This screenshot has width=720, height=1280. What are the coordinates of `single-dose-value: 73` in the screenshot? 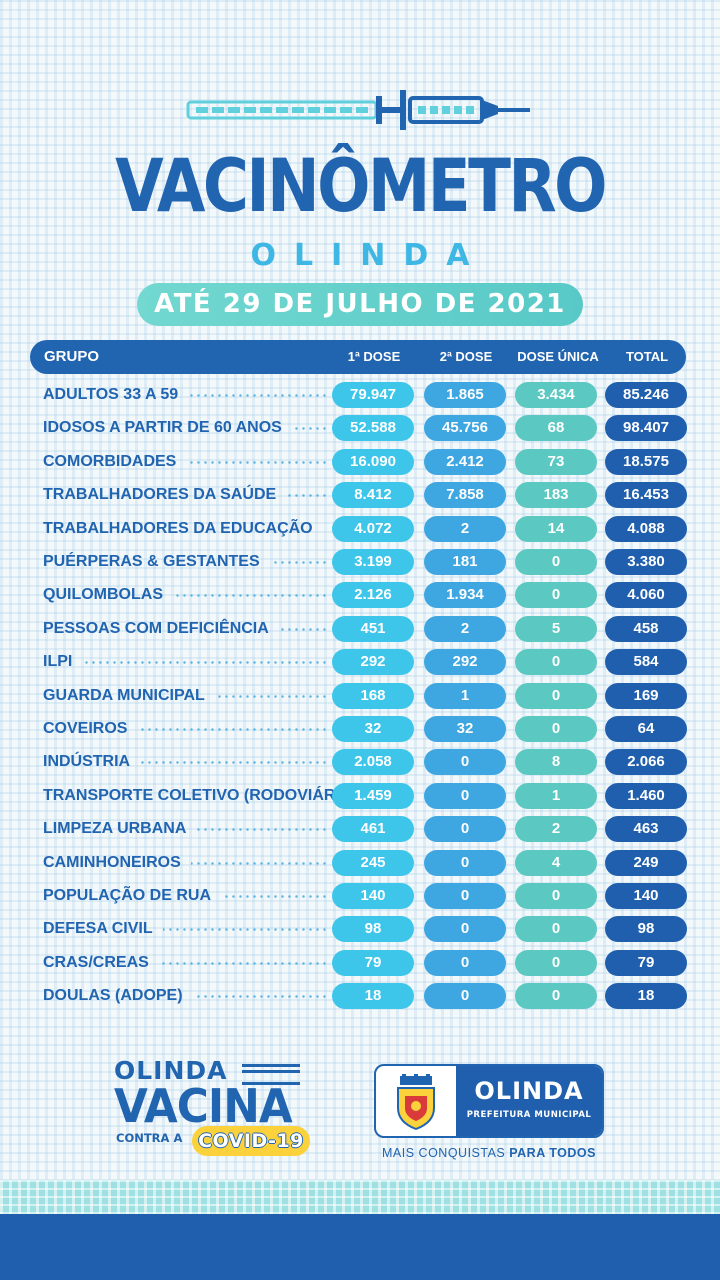 It's located at (556, 462).